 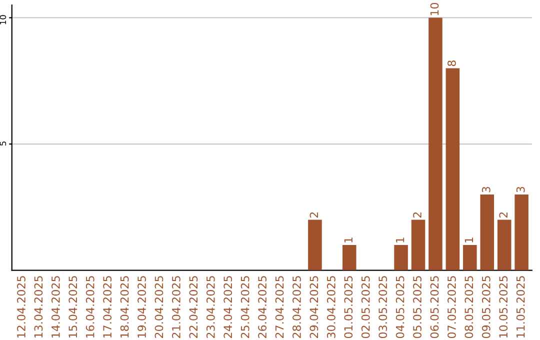 I want to click on x-tick-label: 27.04.2025, so click(x=279, y=307).